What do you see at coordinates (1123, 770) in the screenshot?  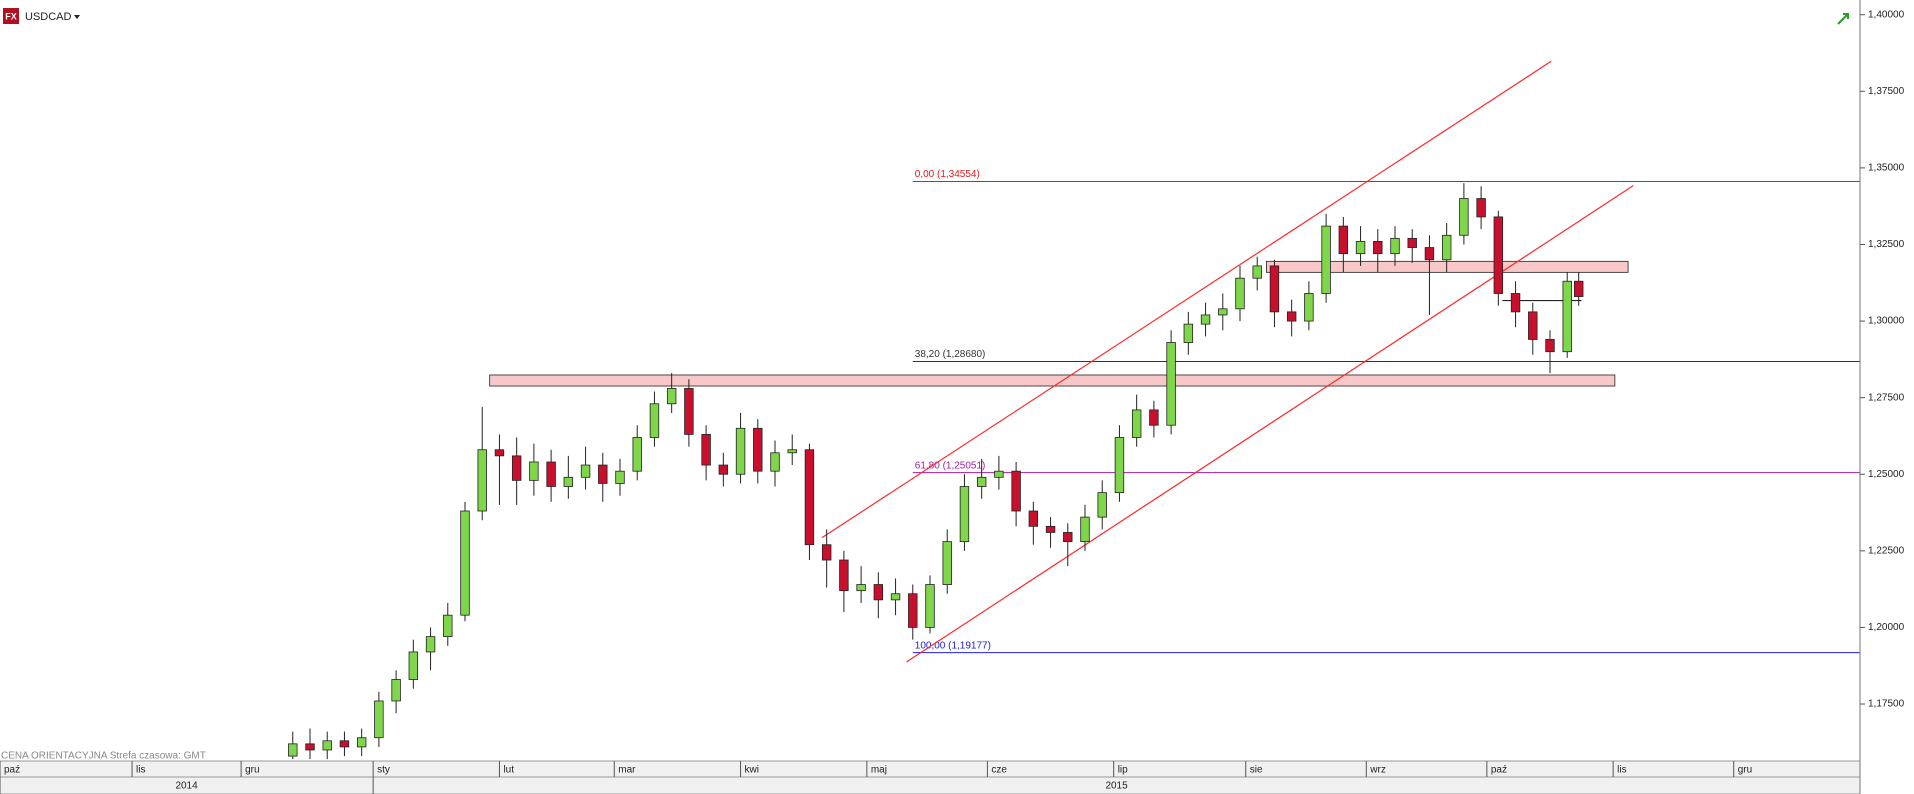 I see `x-tick-label: lip` at bounding box center [1123, 770].